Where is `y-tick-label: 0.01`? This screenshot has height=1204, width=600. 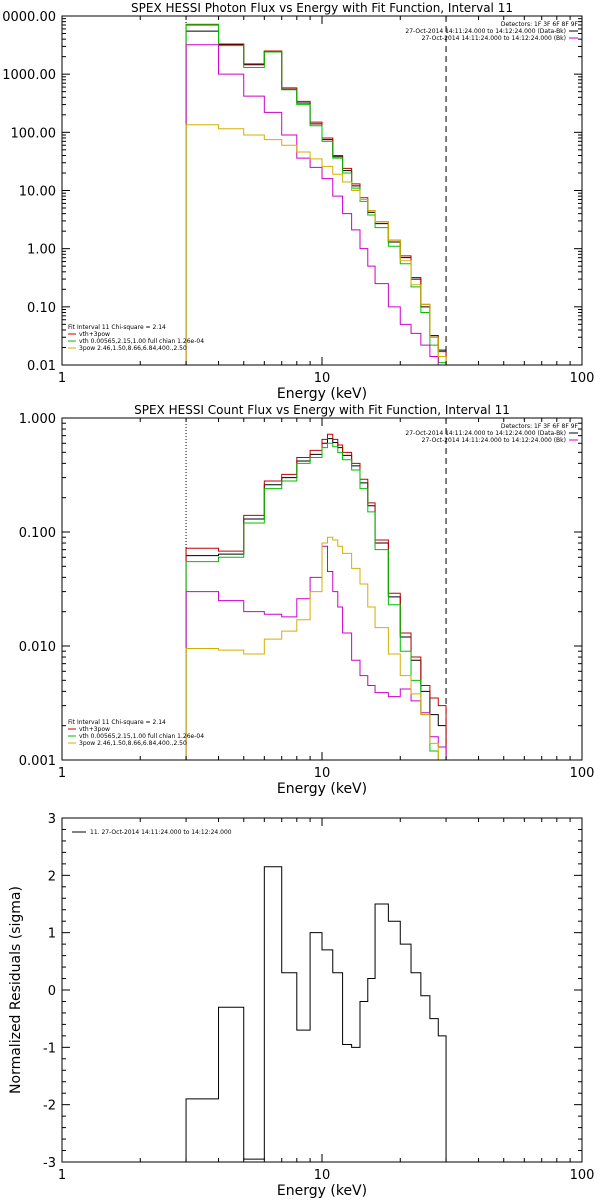
y-tick-label: 0.01 is located at coordinates (41, 366).